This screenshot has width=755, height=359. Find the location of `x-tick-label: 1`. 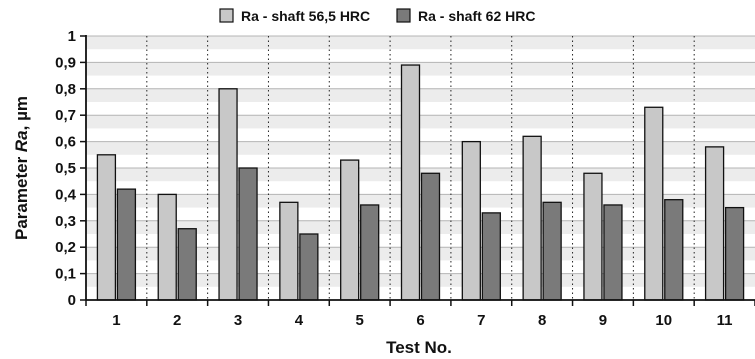

x-tick-label: 1 is located at coordinates (116, 320).